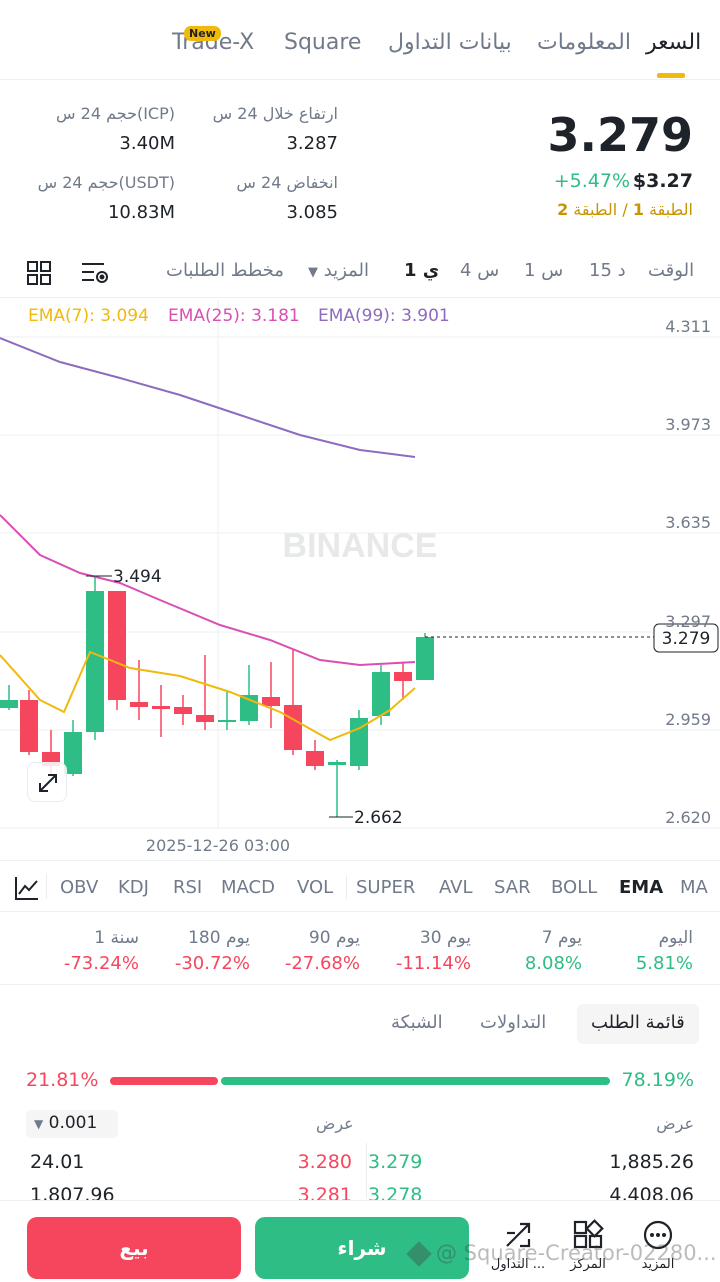  What do you see at coordinates (164, 1081) in the screenshot?
I see `ask-ratio-bar` at bounding box center [164, 1081].